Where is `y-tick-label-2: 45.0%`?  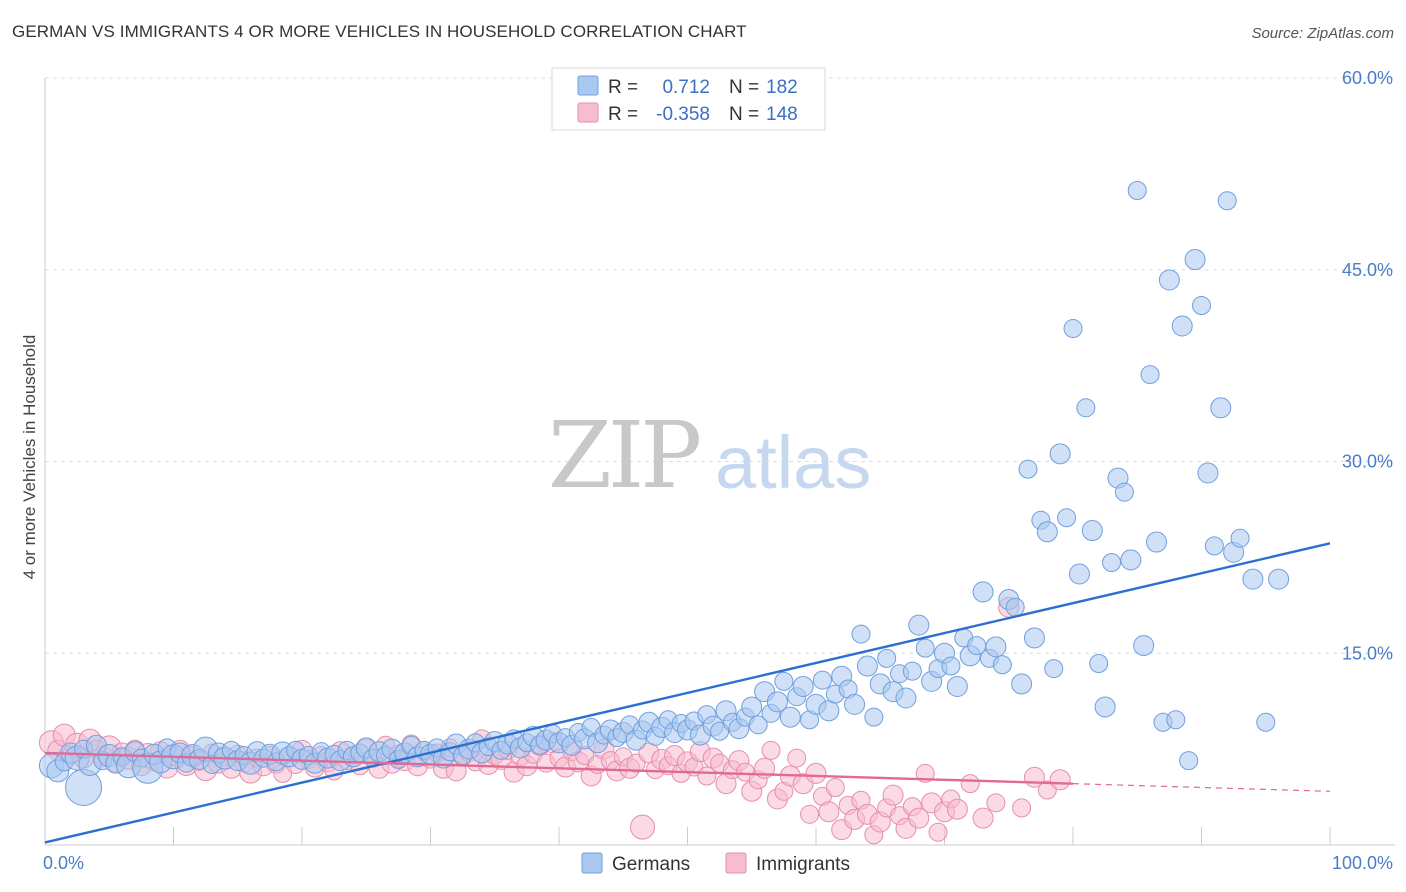
y-tick-label-2: 45.0% is located at coordinates (1367, 270).